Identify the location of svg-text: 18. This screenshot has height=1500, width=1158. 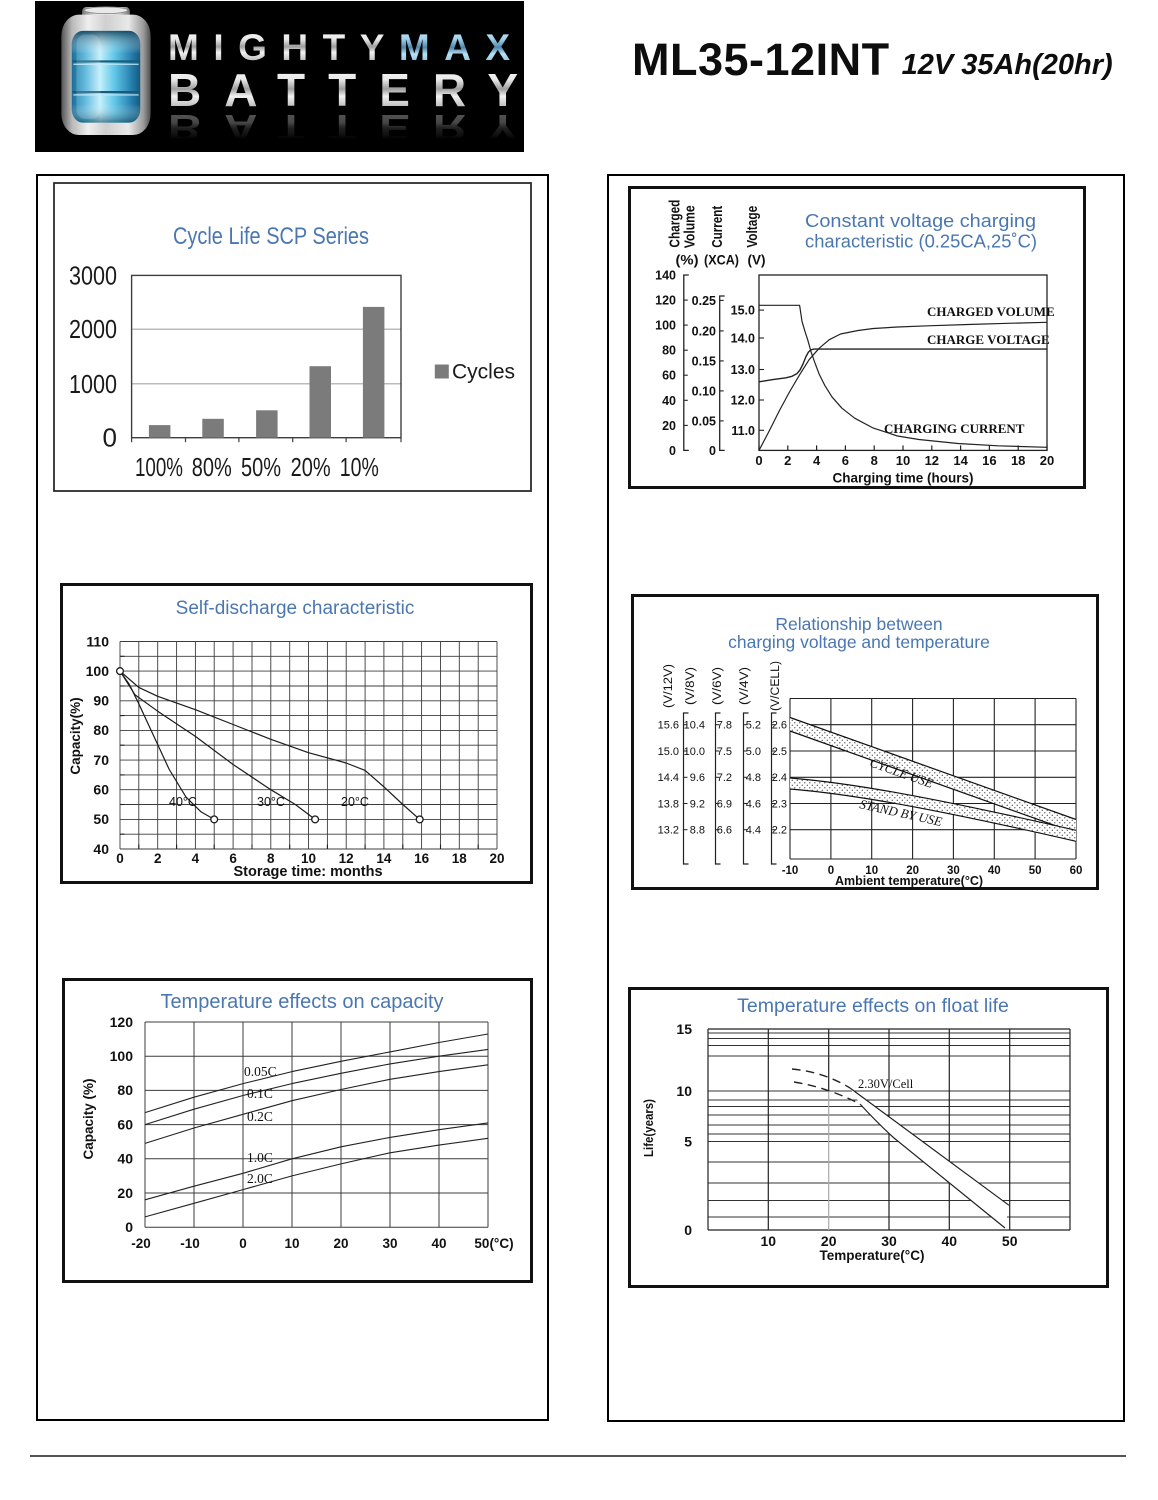
(1018, 460).